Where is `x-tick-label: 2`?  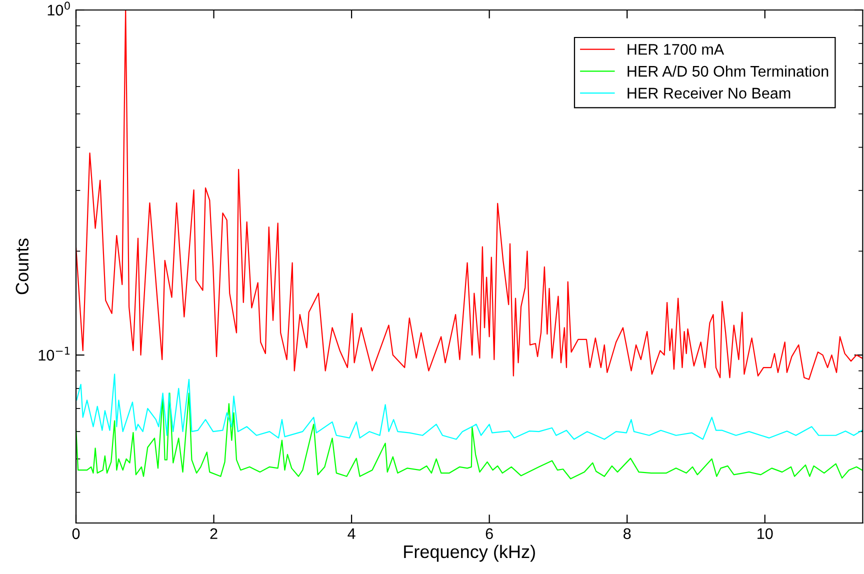 x-tick-label: 2 is located at coordinates (214, 533).